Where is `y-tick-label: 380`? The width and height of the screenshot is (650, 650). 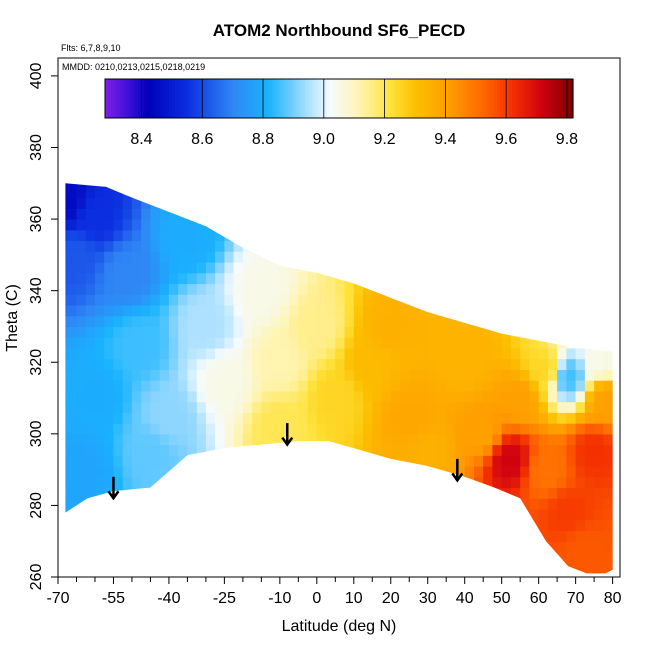 y-tick-label: 380 is located at coordinates (36, 147).